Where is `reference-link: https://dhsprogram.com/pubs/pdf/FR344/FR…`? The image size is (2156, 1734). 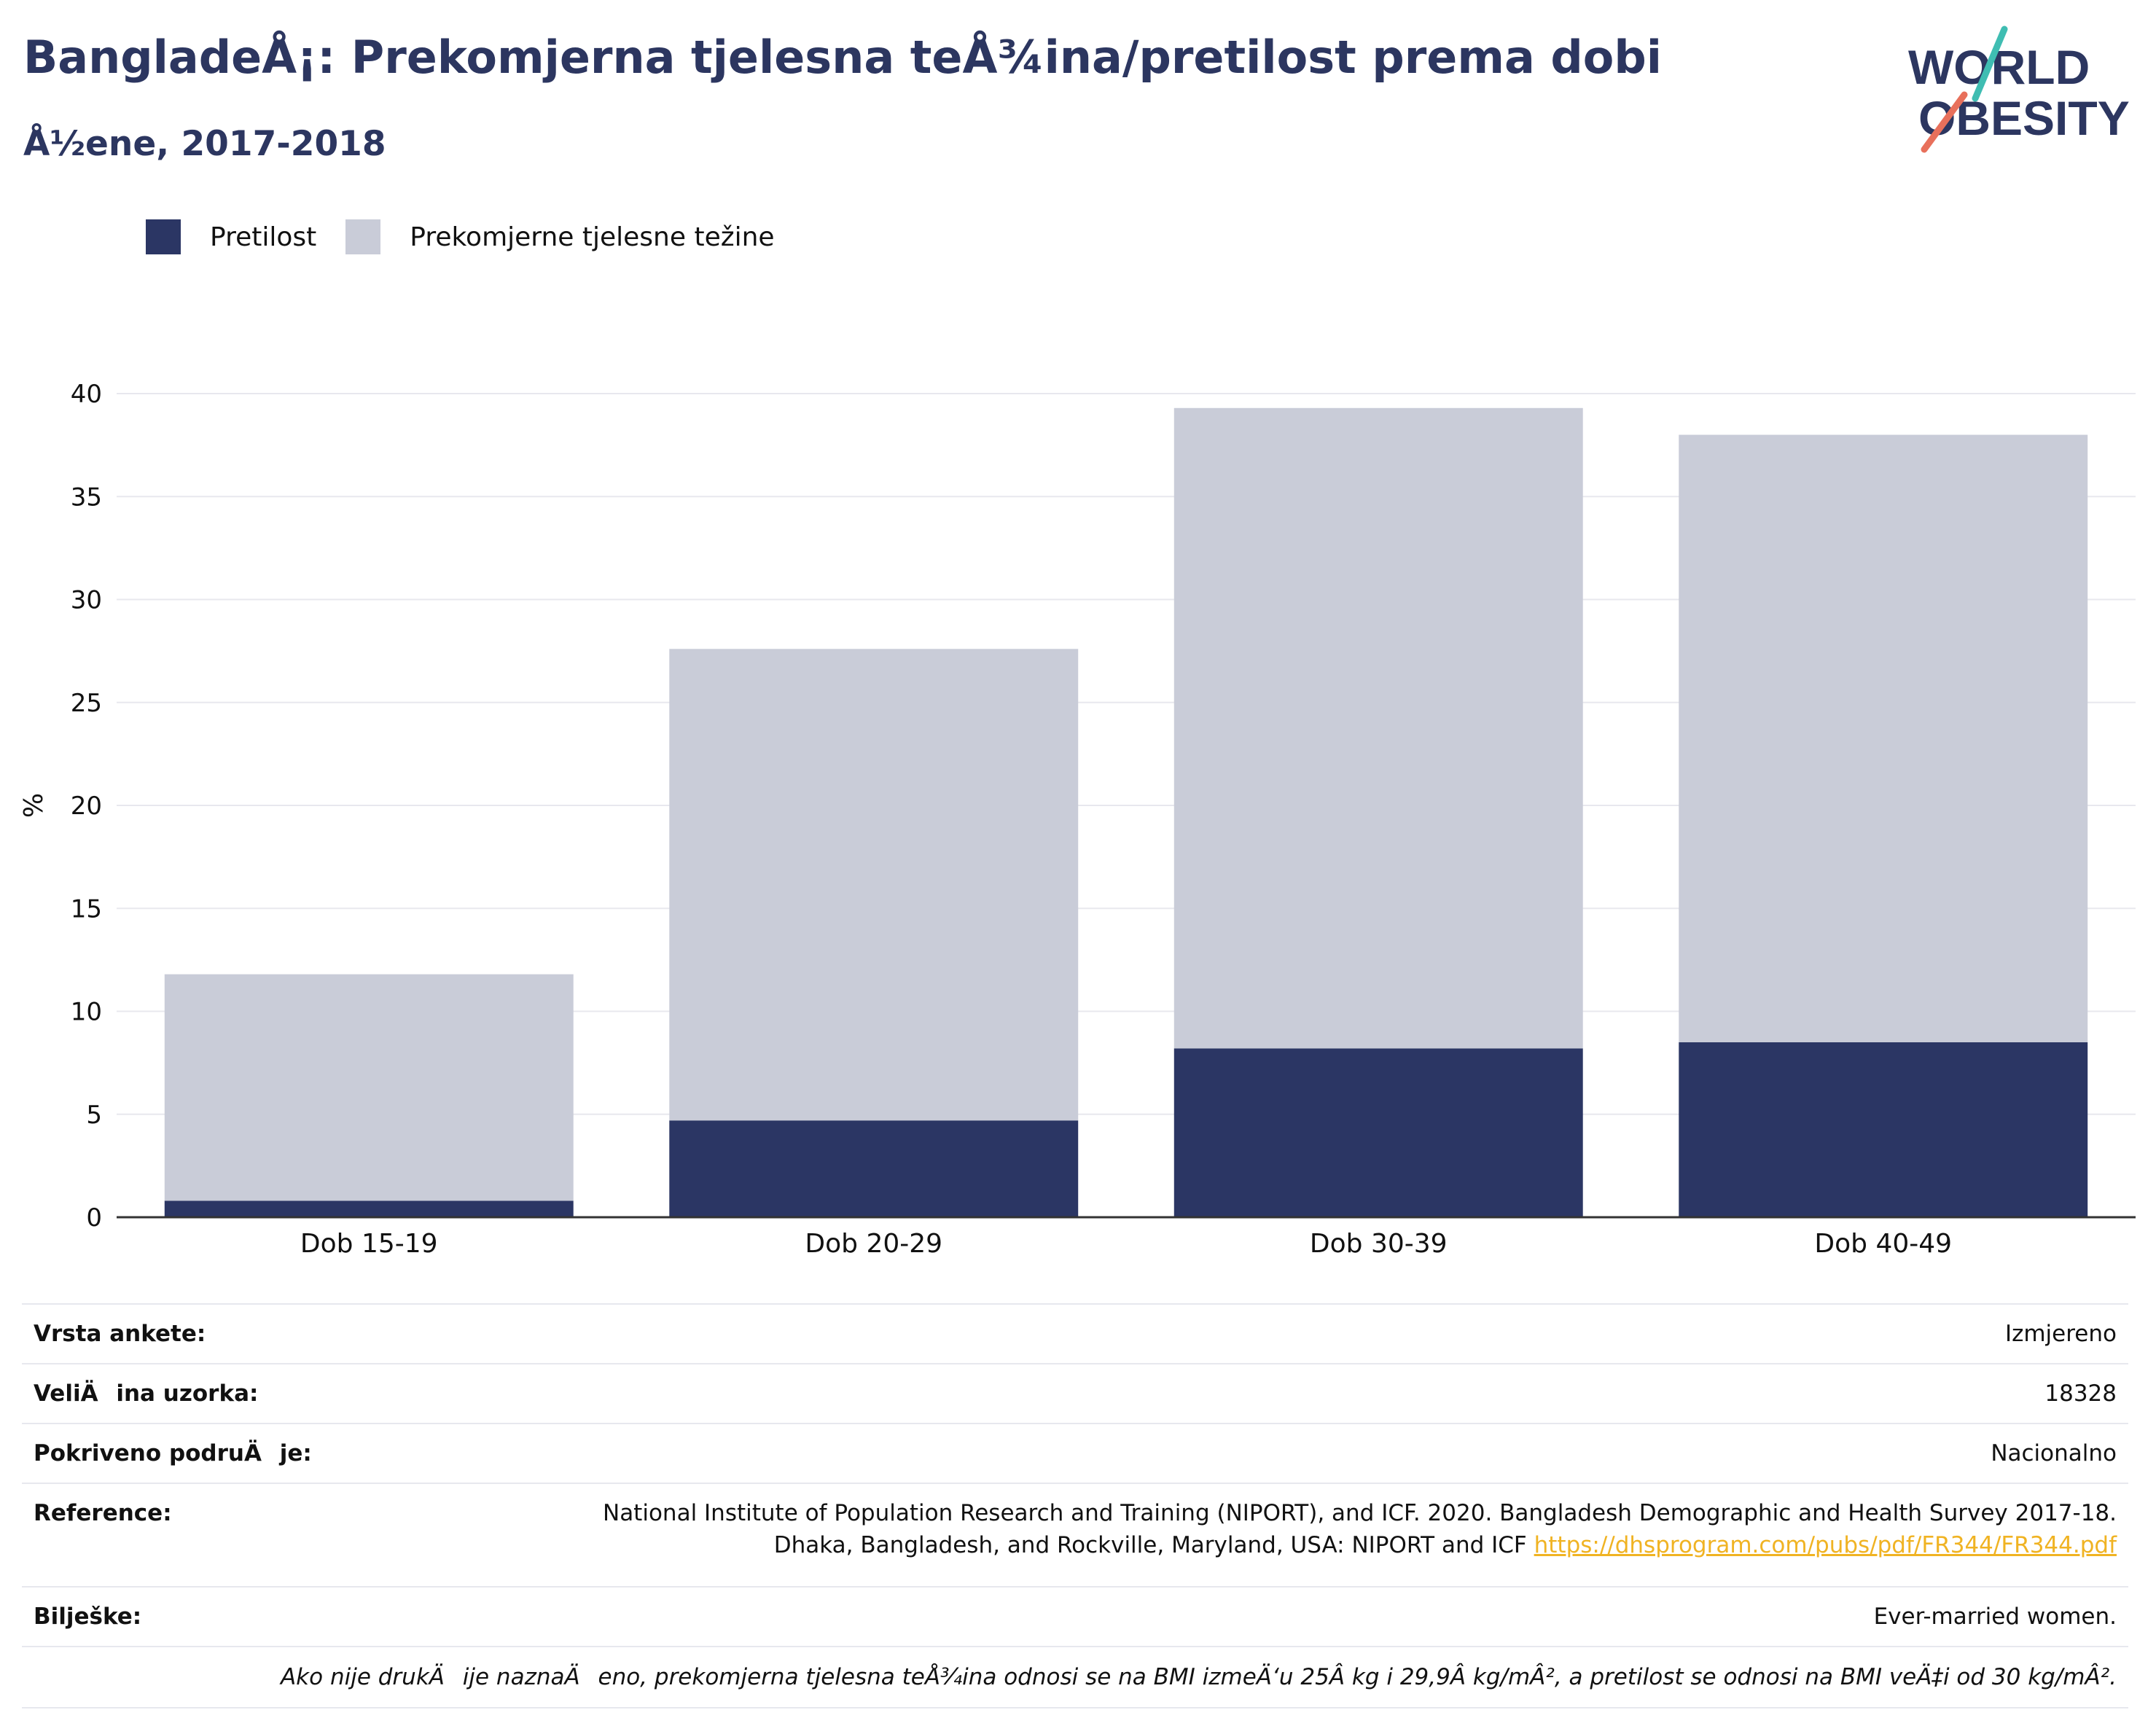 reference-link: https://dhsprogram.com/pubs/pdf/FR344/FR… is located at coordinates (1826, 1545).